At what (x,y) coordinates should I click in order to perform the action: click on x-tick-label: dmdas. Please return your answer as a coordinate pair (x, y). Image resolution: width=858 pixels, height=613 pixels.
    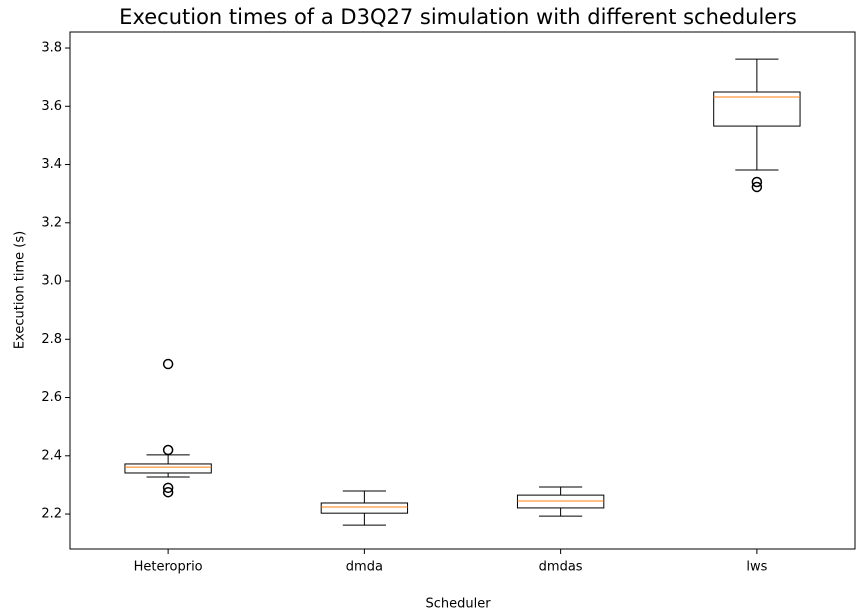
    Looking at the image, I should click on (561, 567).